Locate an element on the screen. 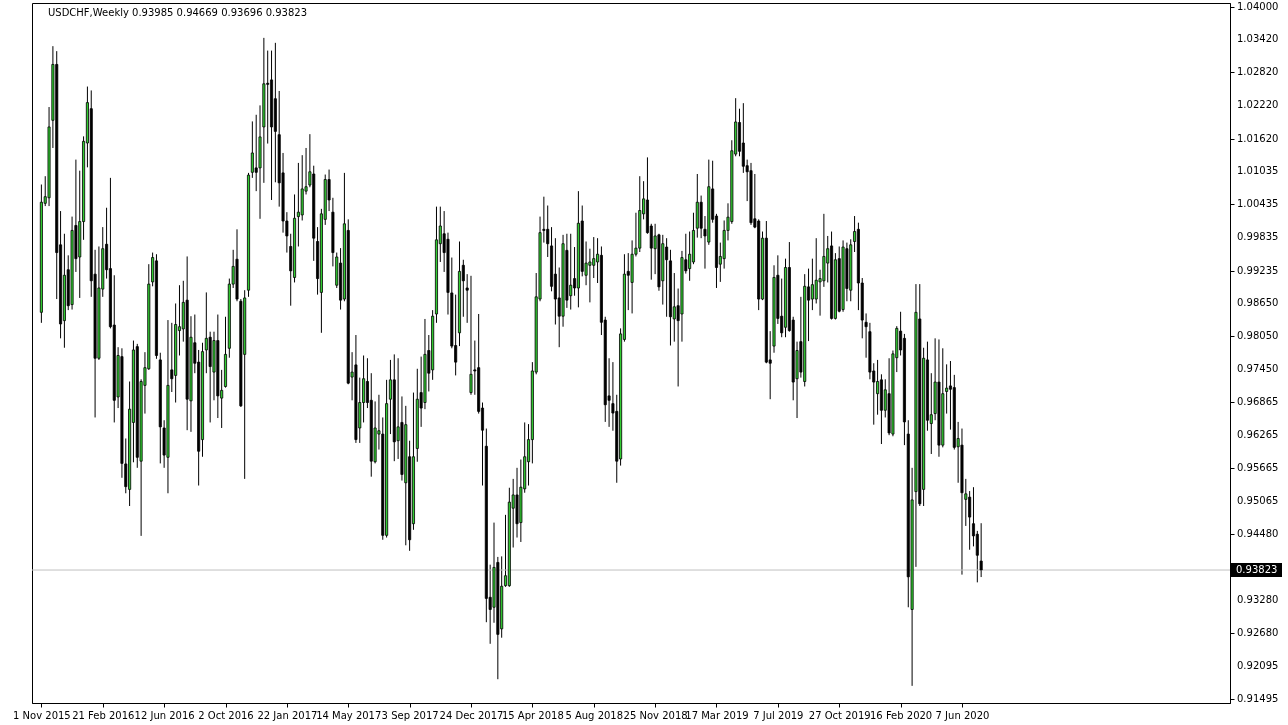  x-tick-label: 17 Mar 2019 is located at coordinates (717, 715).